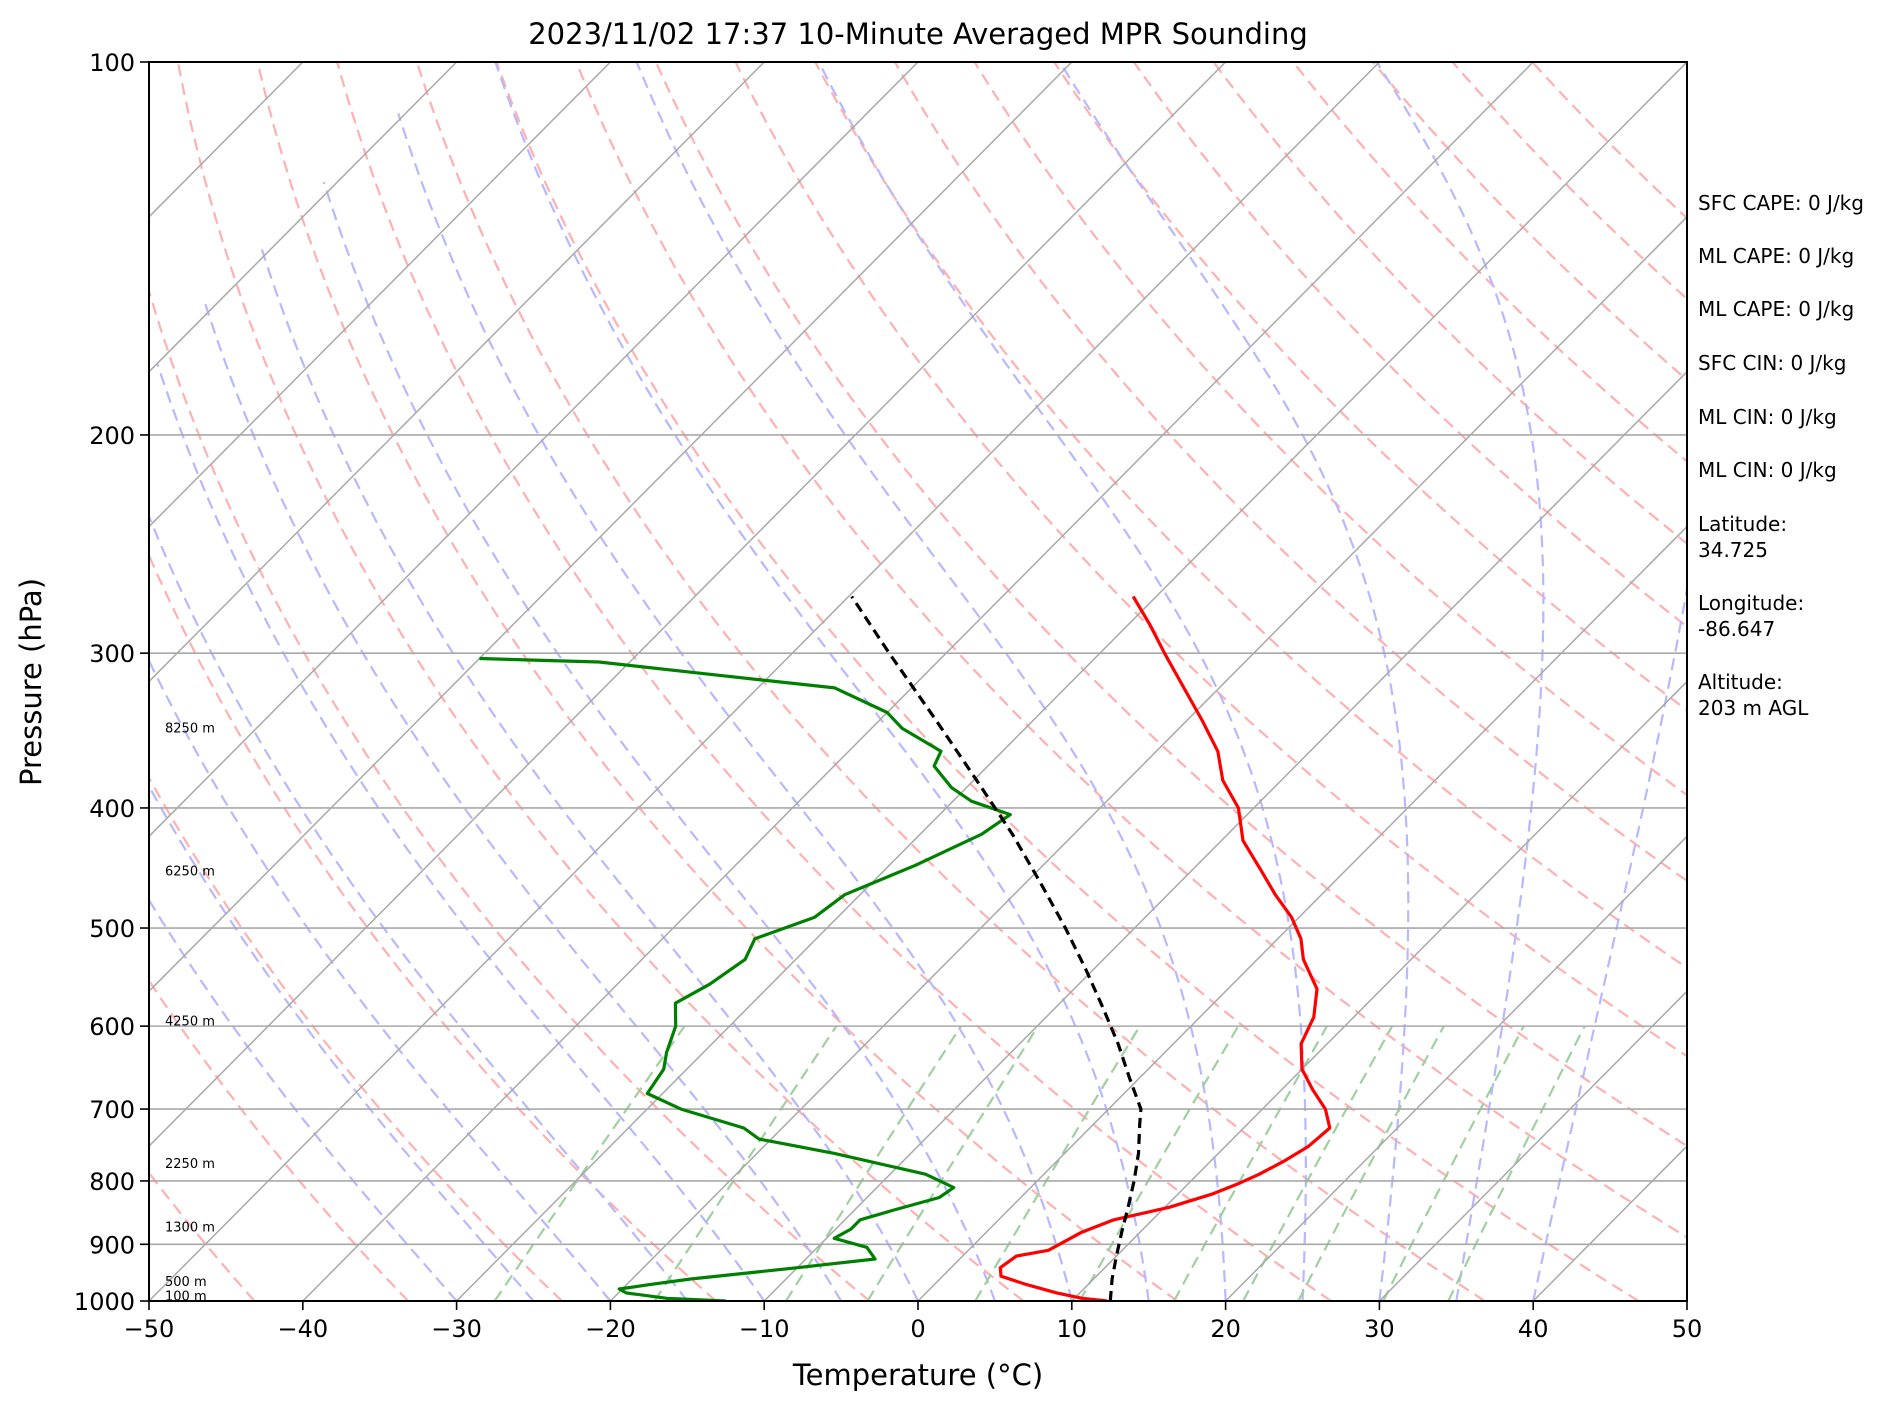 The image size is (1893, 1406). What do you see at coordinates (1225, 1329) in the screenshot?
I see `x-tick-label: 20` at bounding box center [1225, 1329].